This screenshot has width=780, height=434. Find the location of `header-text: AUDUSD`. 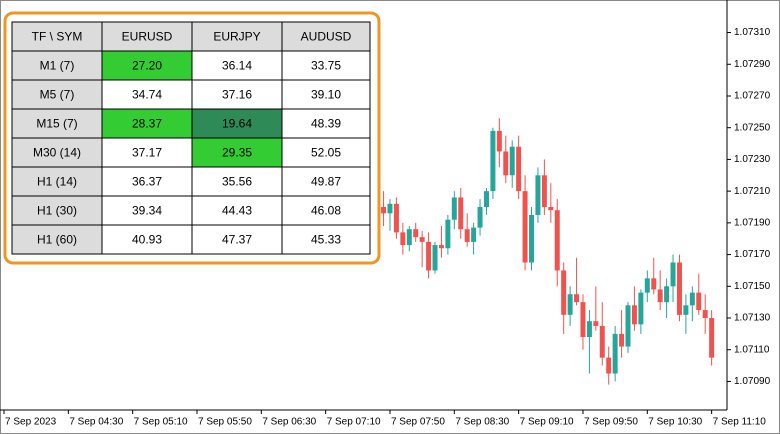

header-text: AUDUSD is located at coordinates (326, 37).